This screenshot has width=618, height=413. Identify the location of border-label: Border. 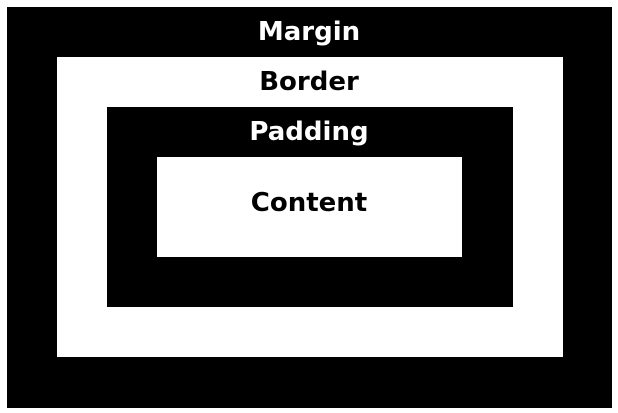
(309, 82).